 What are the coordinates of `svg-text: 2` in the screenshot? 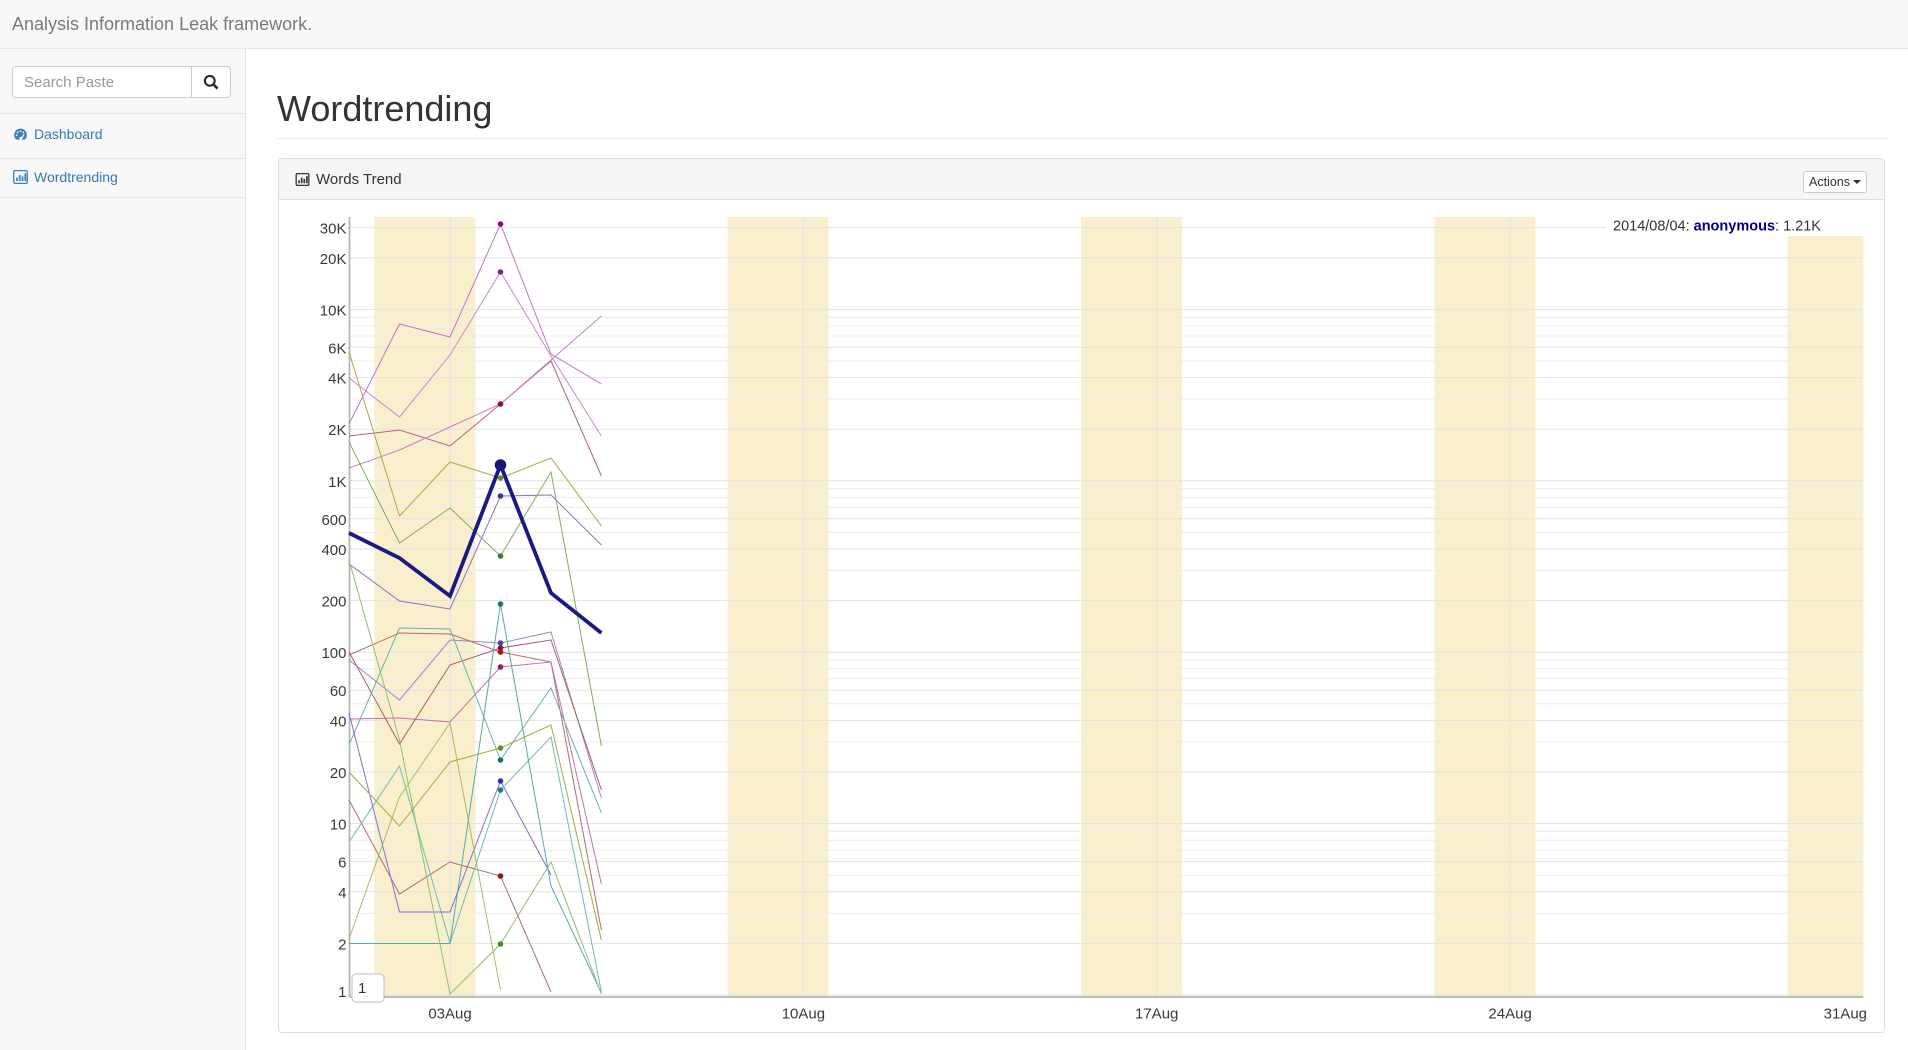 It's located at (342, 944).